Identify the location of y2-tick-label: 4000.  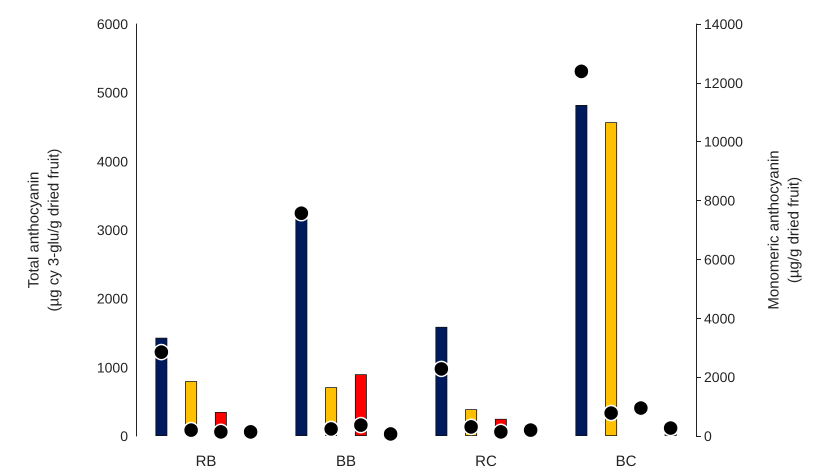
(720, 318).